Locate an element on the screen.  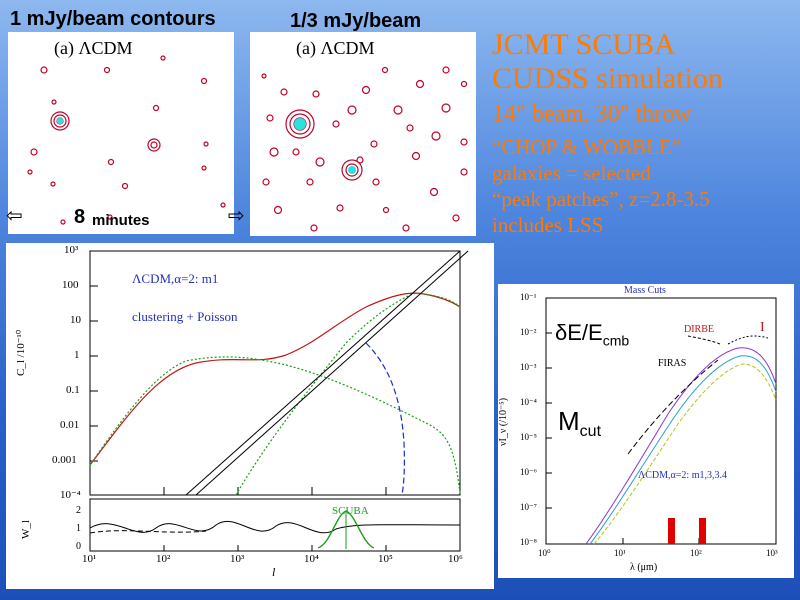
delta-e-sub: cmb is located at coordinates (616, 340).